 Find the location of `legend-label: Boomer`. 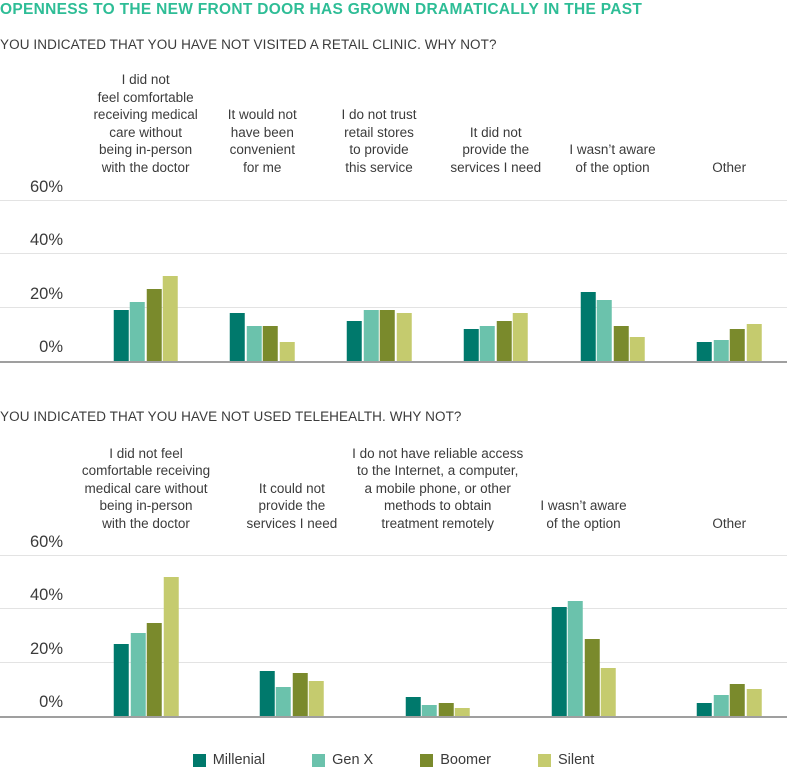

legend-label: Boomer is located at coordinates (465, 760).